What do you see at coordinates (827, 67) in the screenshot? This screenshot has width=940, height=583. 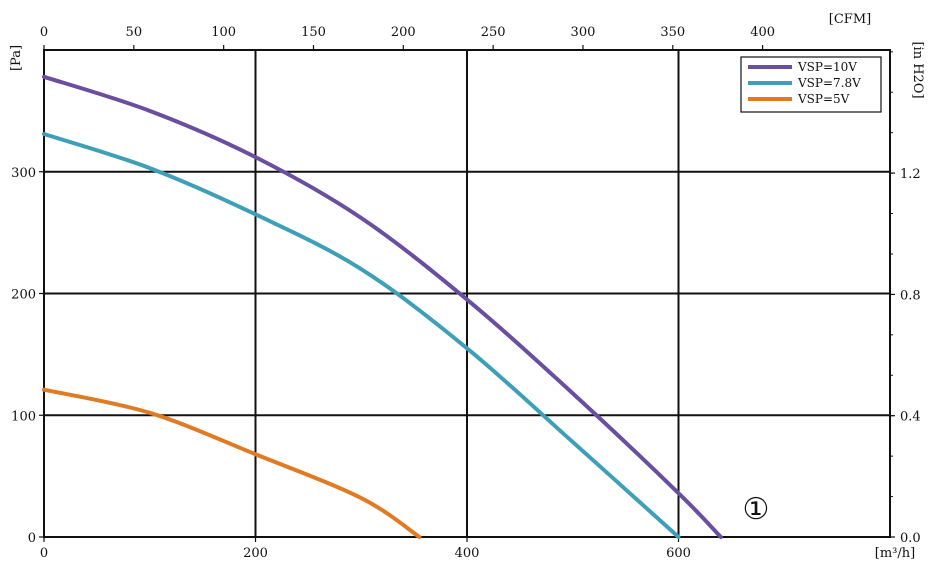 I see `legend-label: VSP=10V` at bounding box center [827, 67].